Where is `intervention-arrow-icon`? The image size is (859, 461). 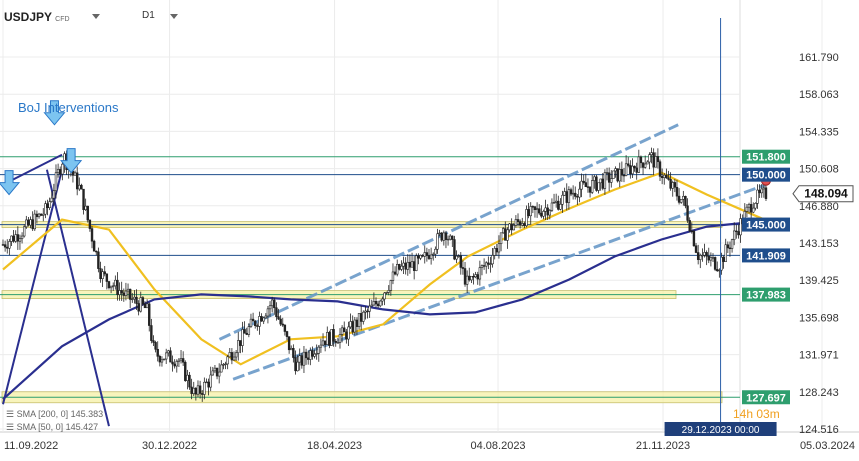 intervention-arrow-icon is located at coordinates (71, 161).